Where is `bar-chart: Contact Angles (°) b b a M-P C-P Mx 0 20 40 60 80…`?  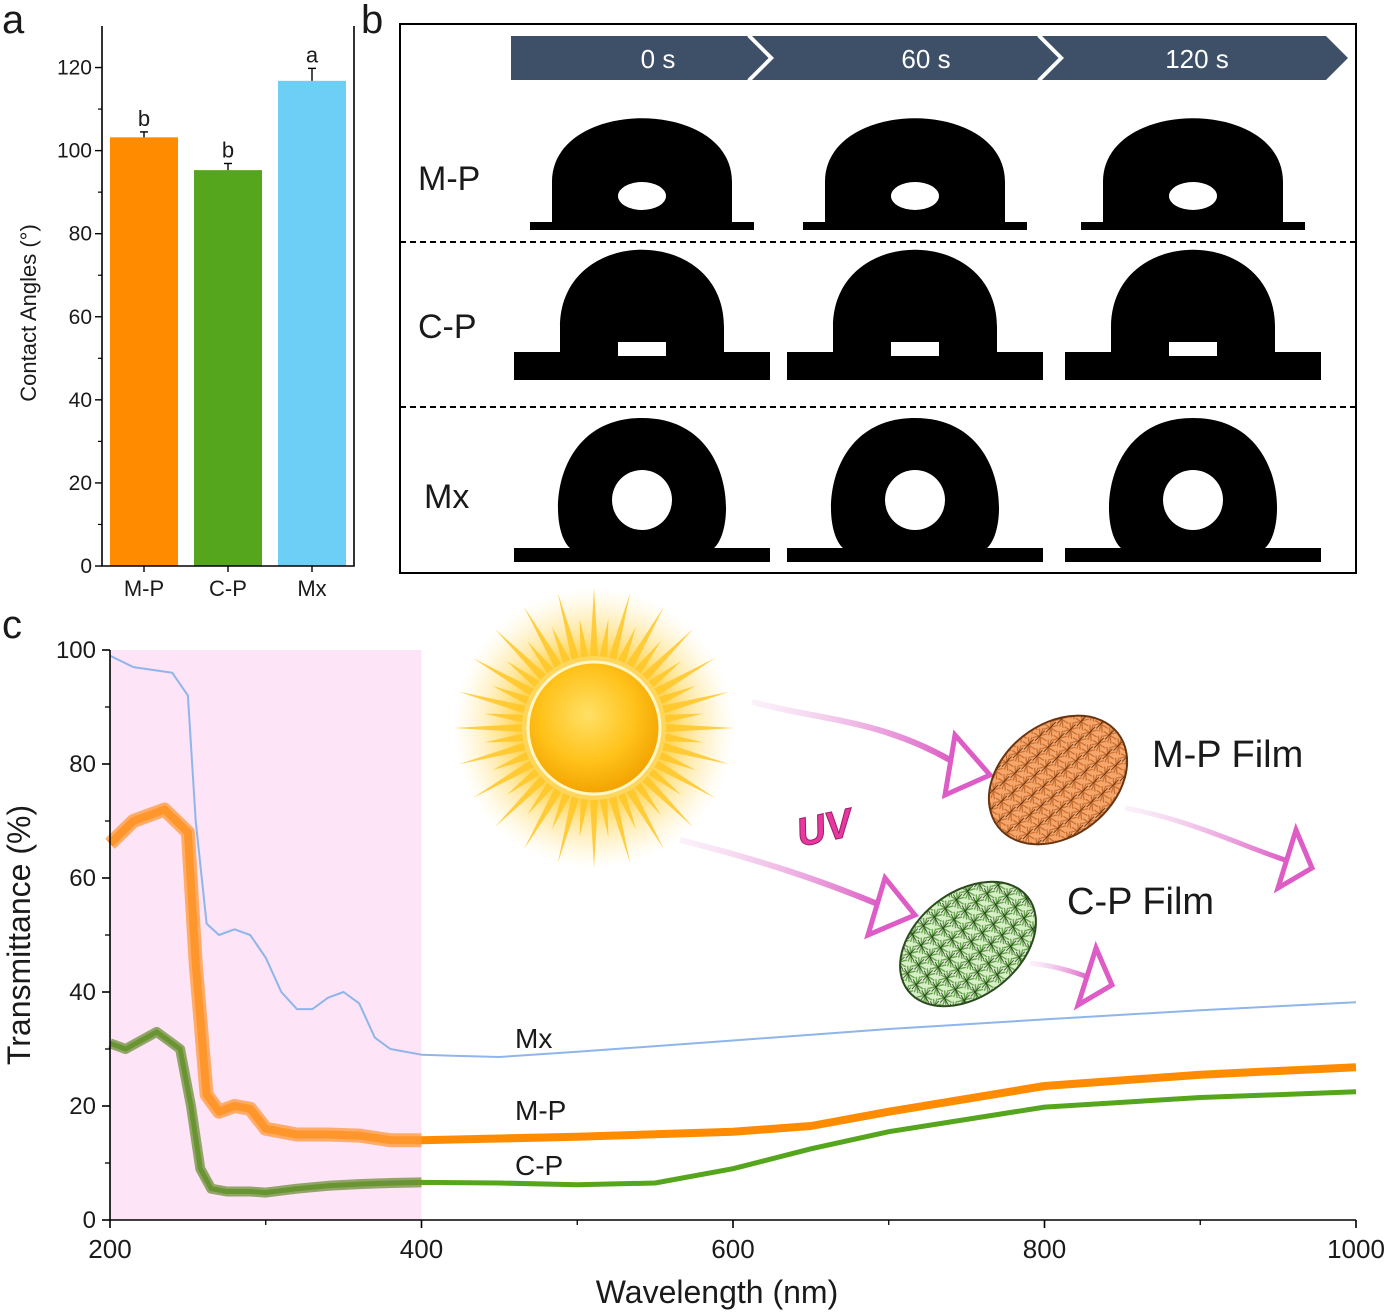
bar-chart: Contact Angles (°) b b a M-P C-P Mx 0 20 40 60 80… is located at coordinates (185, 313).